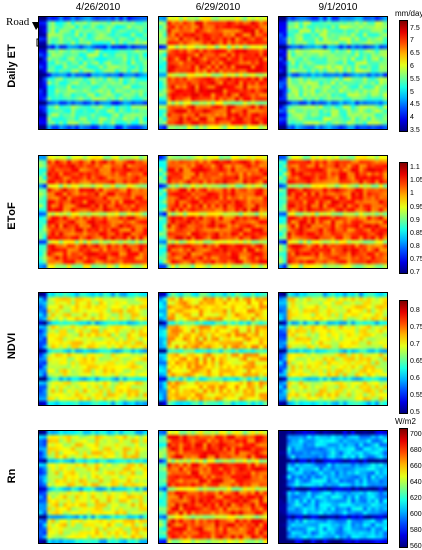 This screenshot has width=422, height=550. Describe the element at coordinates (415, 105) in the screenshot. I see `colorbar-tick: 4.5` at that location.